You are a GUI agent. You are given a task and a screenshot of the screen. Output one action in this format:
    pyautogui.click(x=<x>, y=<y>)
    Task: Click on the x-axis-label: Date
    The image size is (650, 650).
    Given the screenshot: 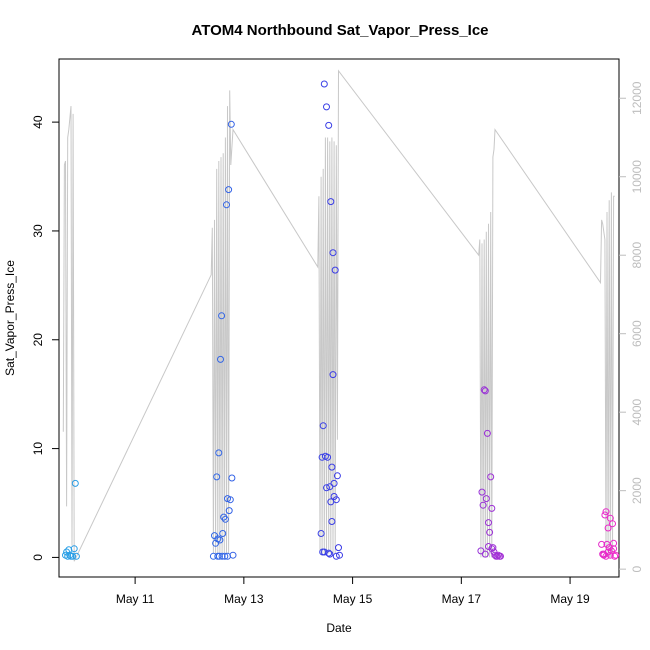 What is the action you would take?
    pyautogui.click(x=339, y=628)
    